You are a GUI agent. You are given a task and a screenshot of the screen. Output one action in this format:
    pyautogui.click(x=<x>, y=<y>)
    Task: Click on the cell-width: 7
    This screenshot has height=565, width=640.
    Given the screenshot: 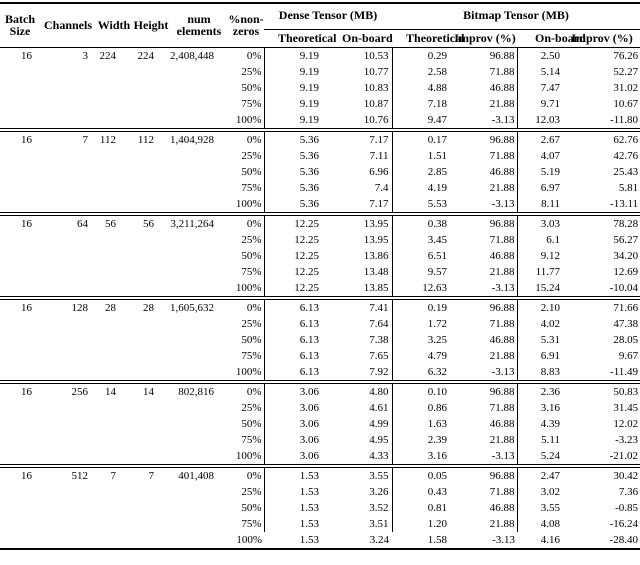 What is the action you would take?
    pyautogui.click(x=114, y=506)
    